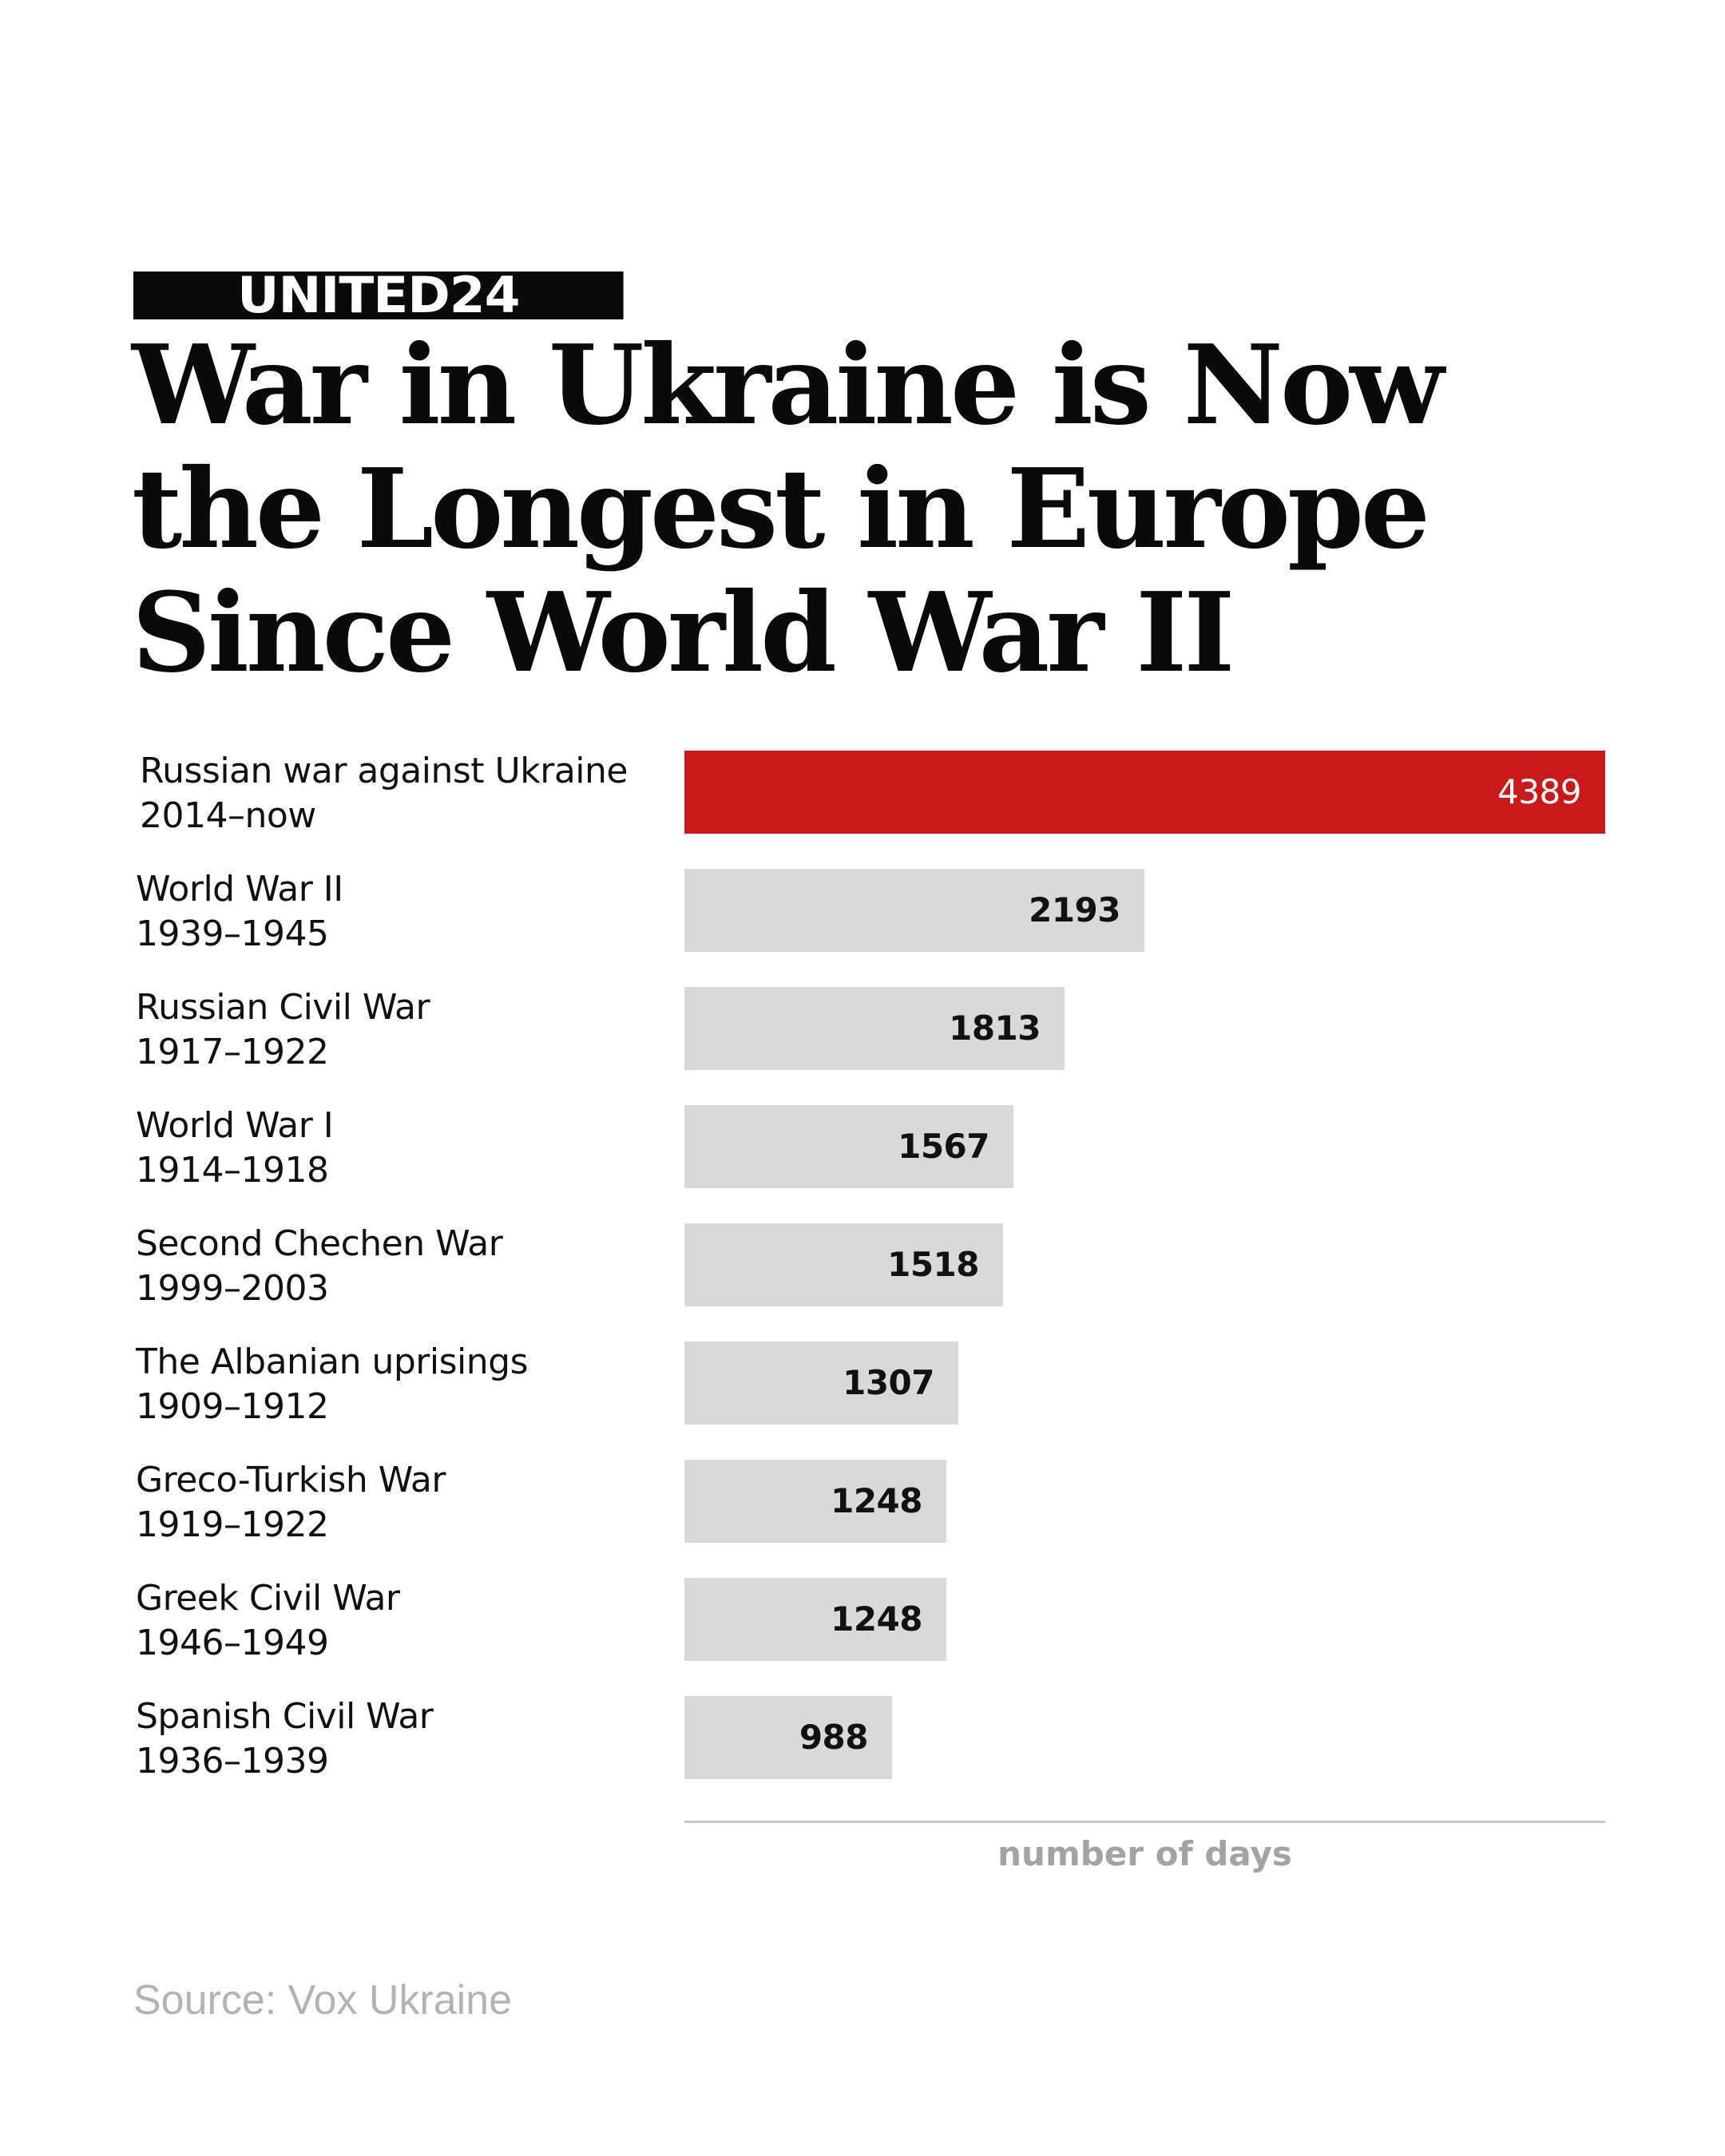 The width and height of the screenshot is (1725, 2156). What do you see at coordinates (233, 1052) in the screenshot?
I see `category-period: 1917–1922` at bounding box center [233, 1052].